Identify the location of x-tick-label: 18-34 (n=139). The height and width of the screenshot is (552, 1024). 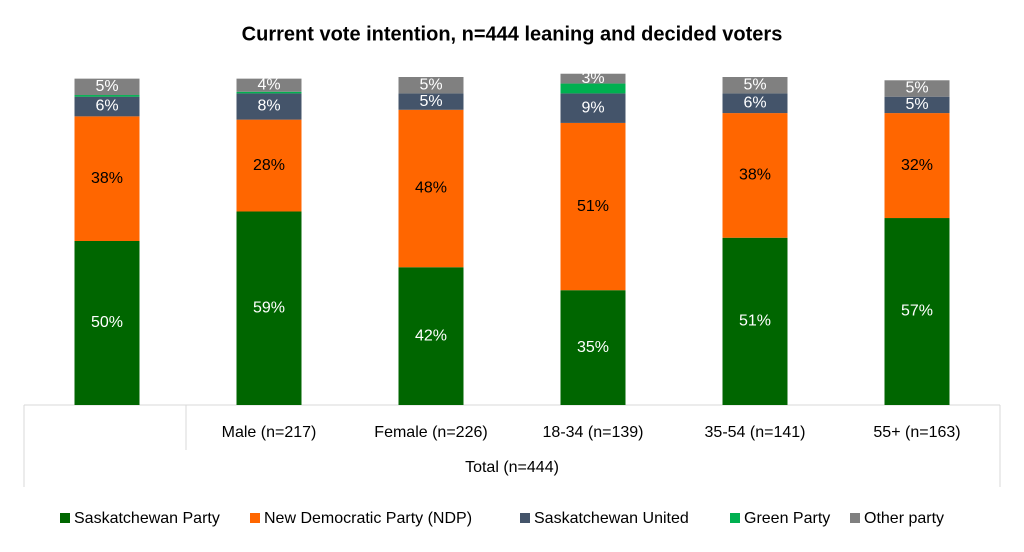
(593, 432).